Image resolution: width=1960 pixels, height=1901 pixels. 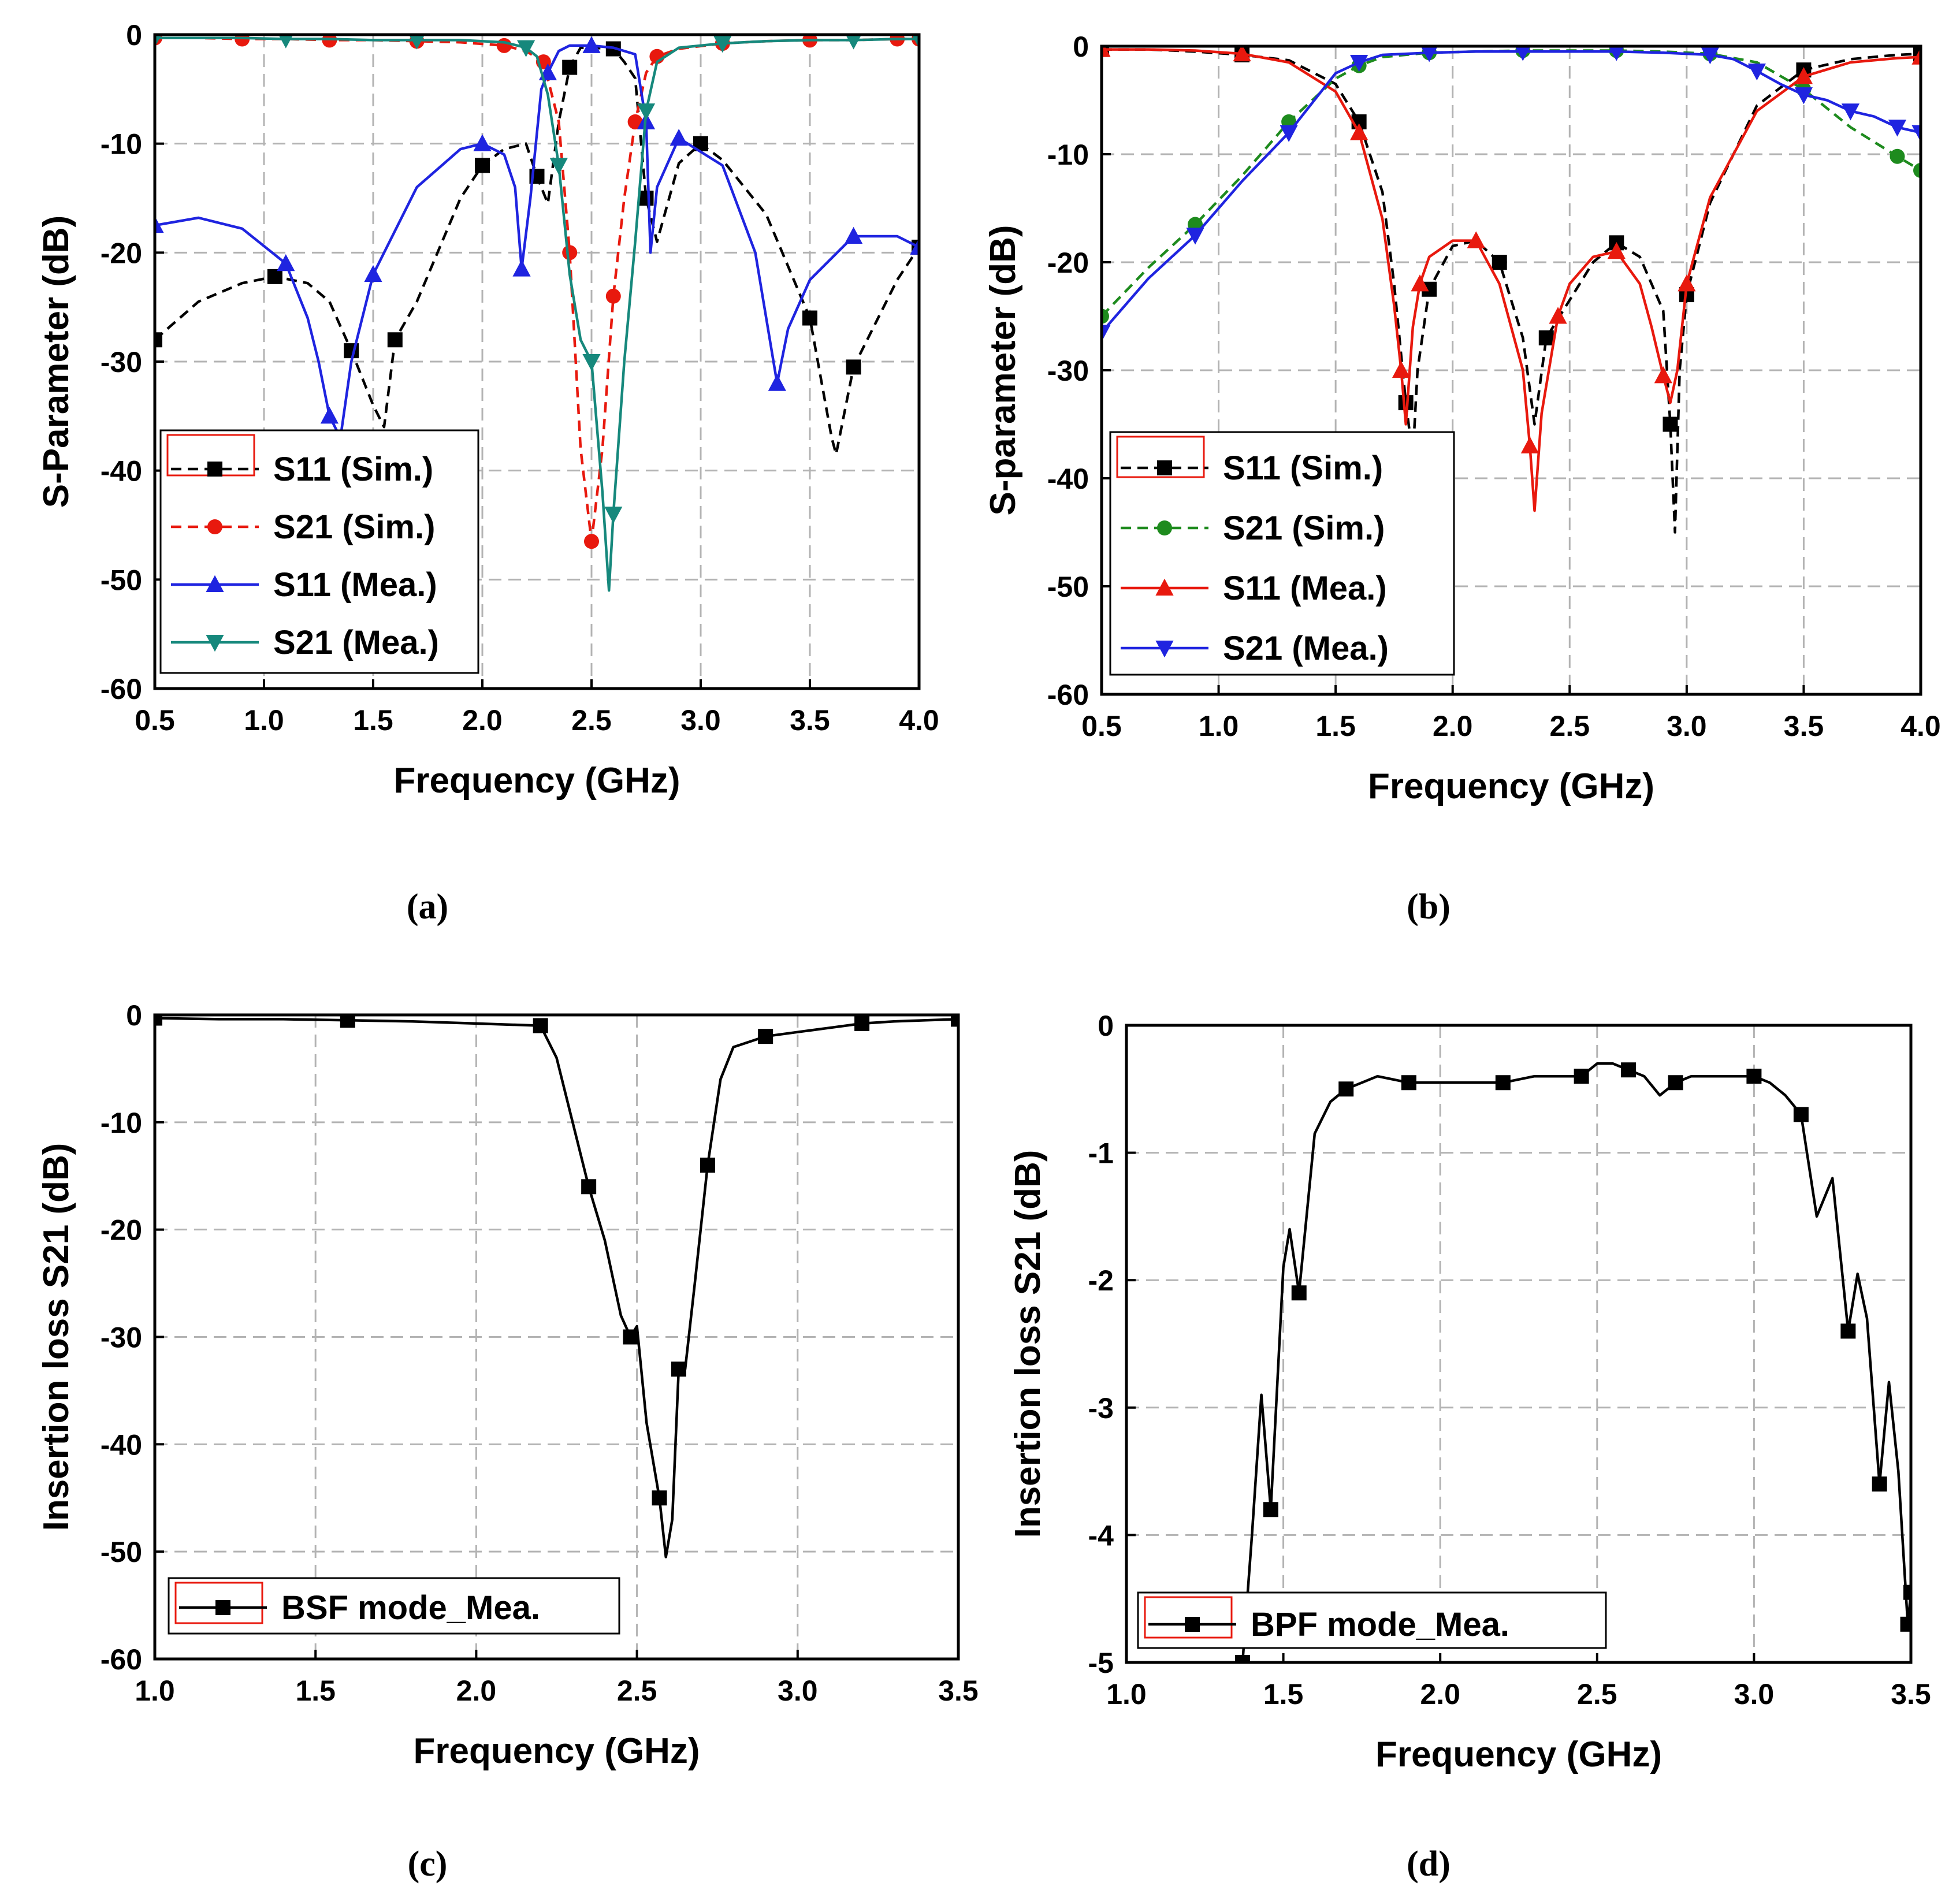 I want to click on y-axis-title: S-Parameter (dB), so click(x=56, y=362).